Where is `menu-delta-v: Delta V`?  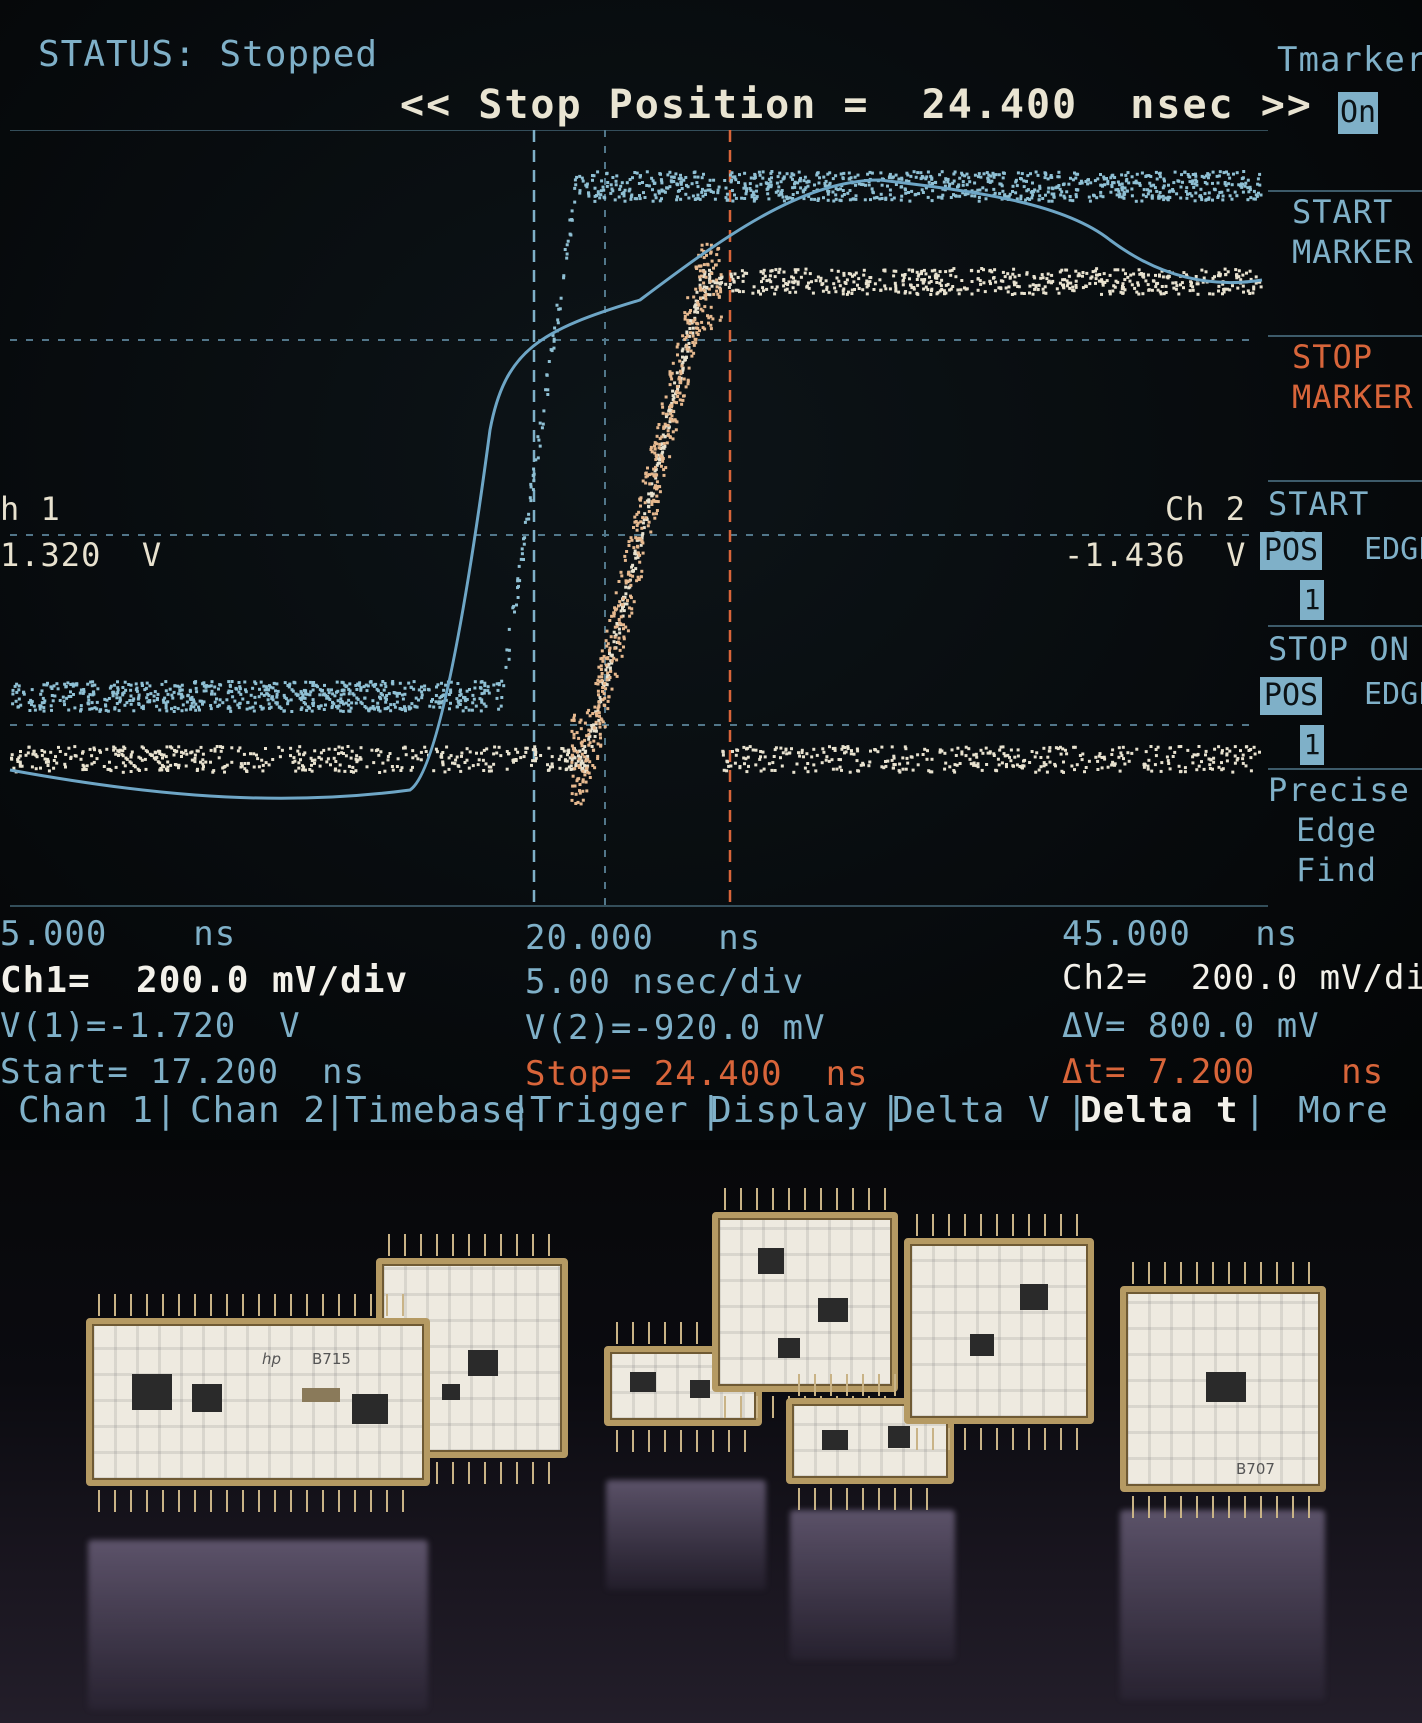 menu-delta-v: Delta V is located at coordinates (971, 1110).